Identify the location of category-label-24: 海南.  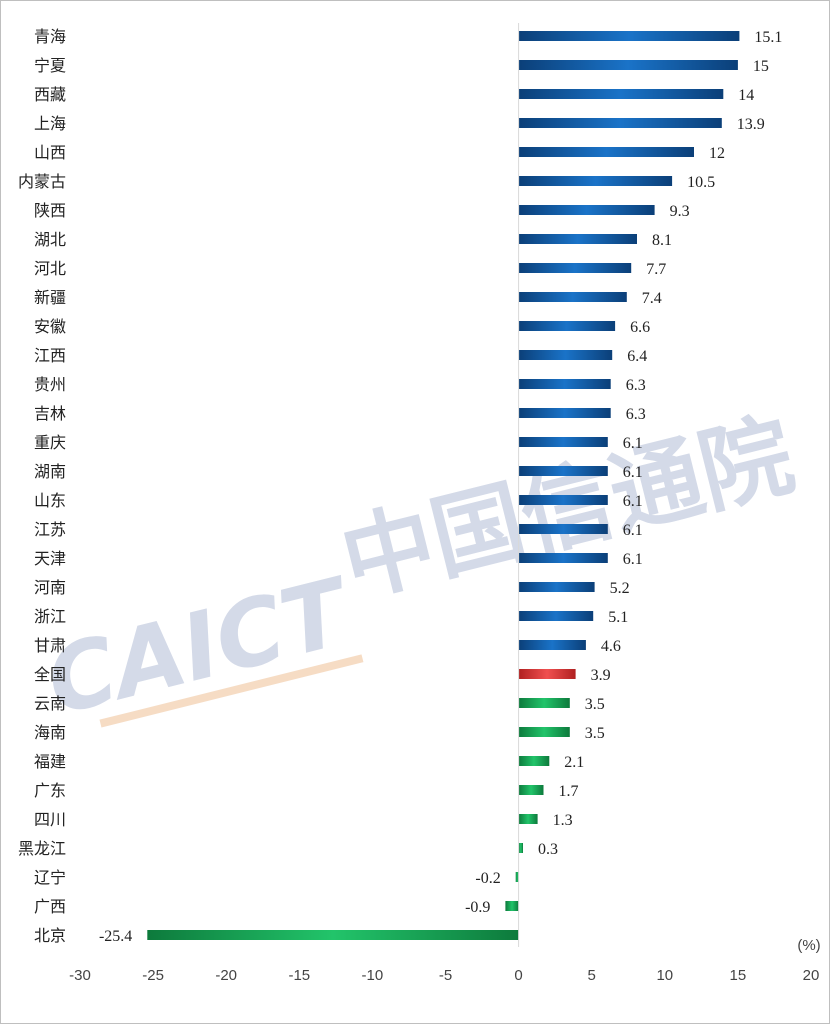
(50, 732).